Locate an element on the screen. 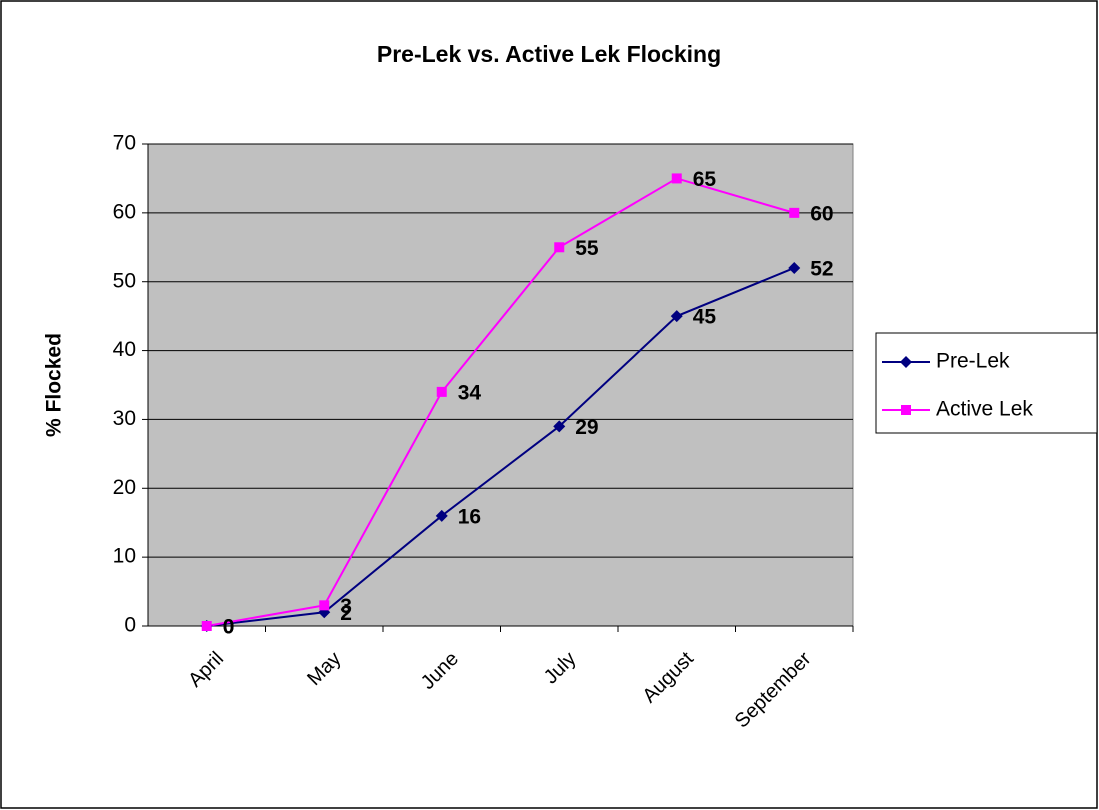  legend-label: Pre-Lek is located at coordinates (973, 361).